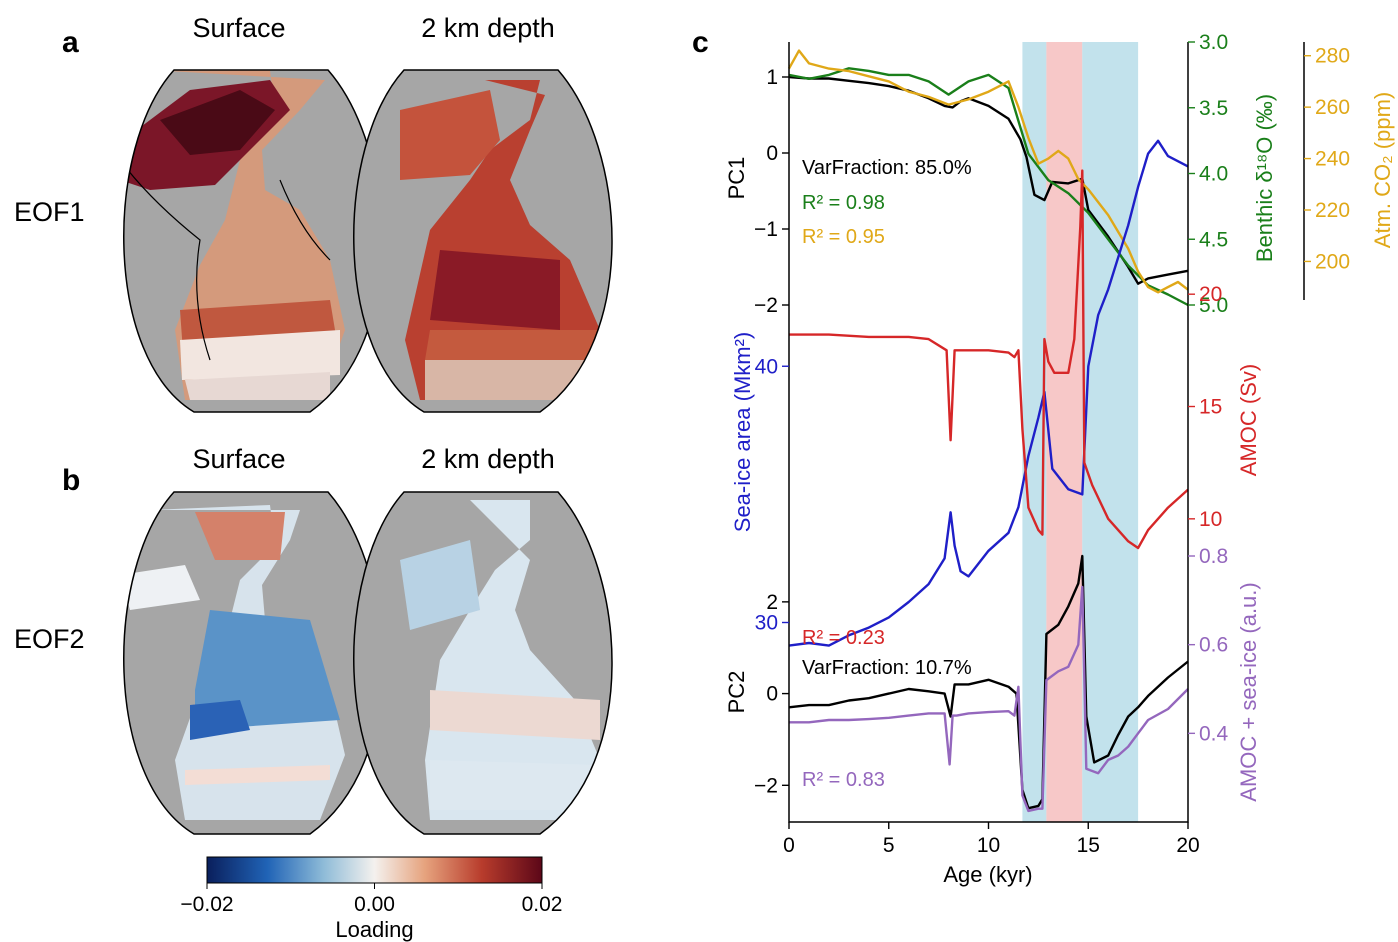 The image size is (1398, 942). What do you see at coordinates (772, 694) in the screenshot?
I see `tick-label-pc2: 0` at bounding box center [772, 694].